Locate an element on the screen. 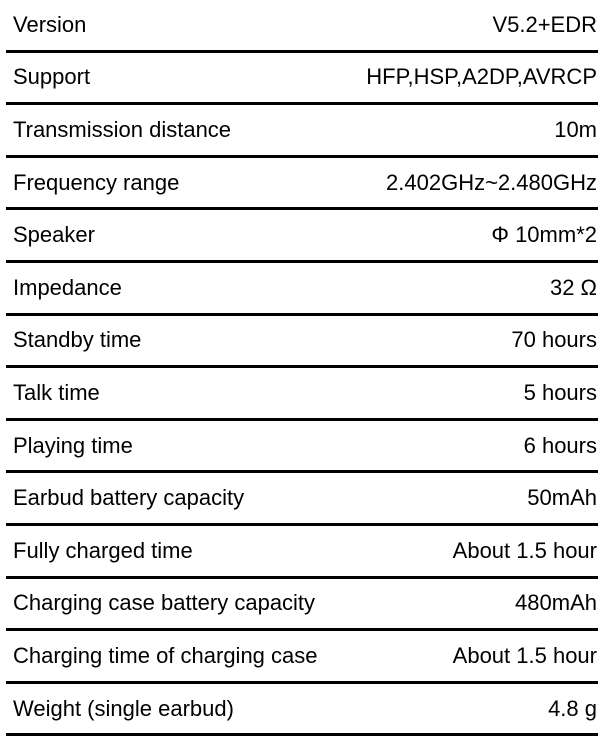  table-row: Weight (single earbud) 4.8 g is located at coordinates (302, 710).